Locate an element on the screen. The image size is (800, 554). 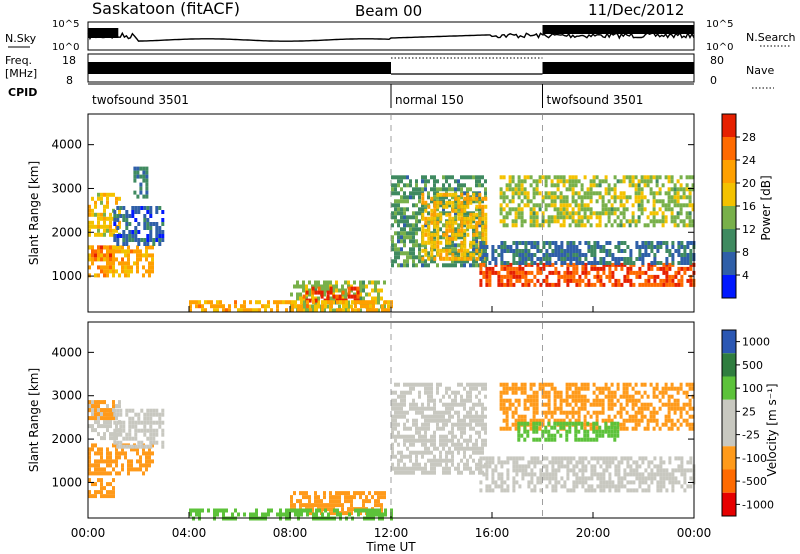
colorbar-swatch is located at coordinates (729, 504).